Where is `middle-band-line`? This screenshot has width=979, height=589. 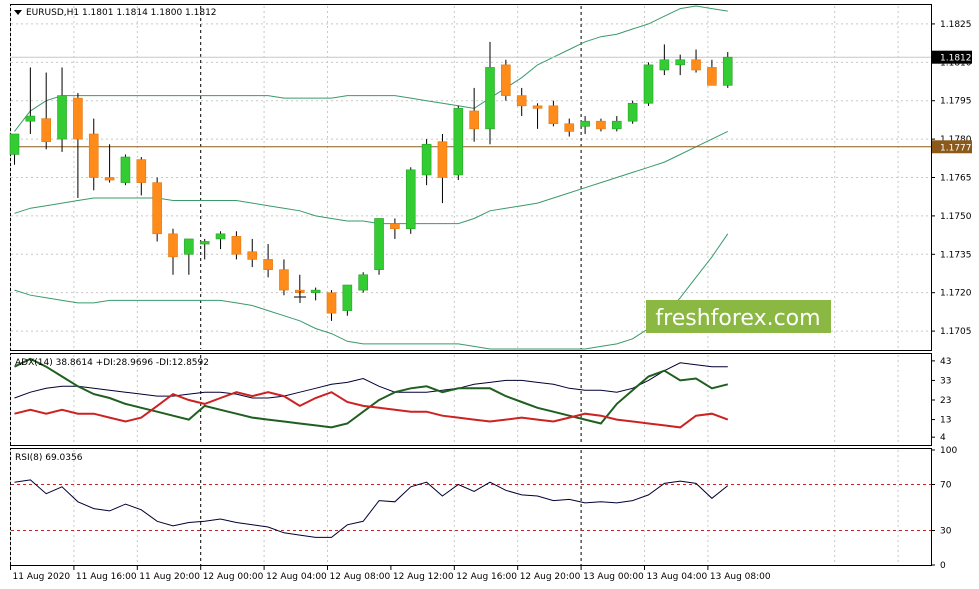 middle-band-line is located at coordinates (371, 177).